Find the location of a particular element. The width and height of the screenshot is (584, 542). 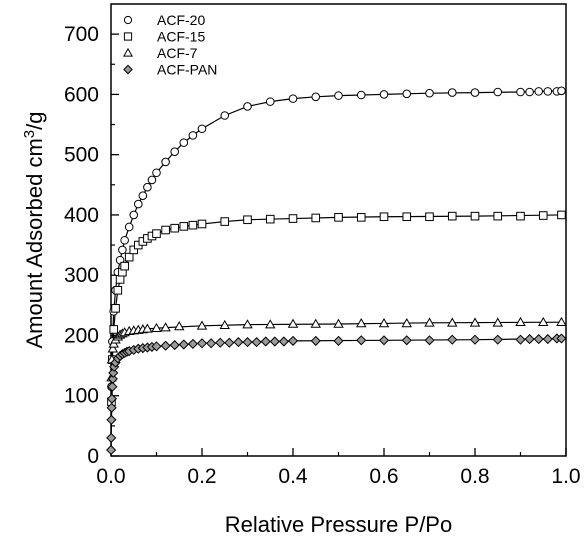

legend-label: ACF-7 is located at coordinates (177, 53).